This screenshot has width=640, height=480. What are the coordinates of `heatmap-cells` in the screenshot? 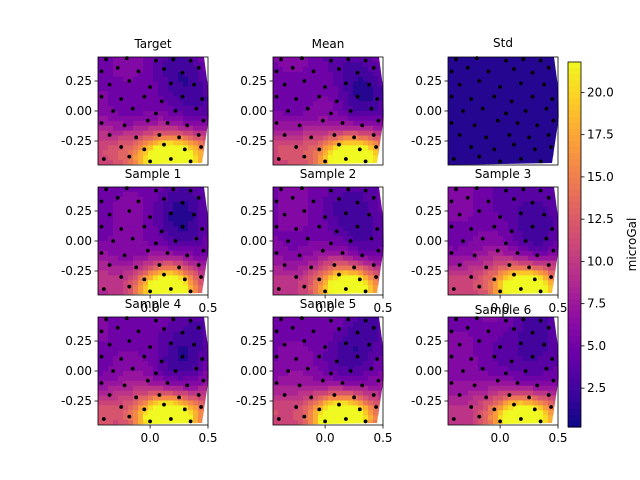 It's located at (503, 371).